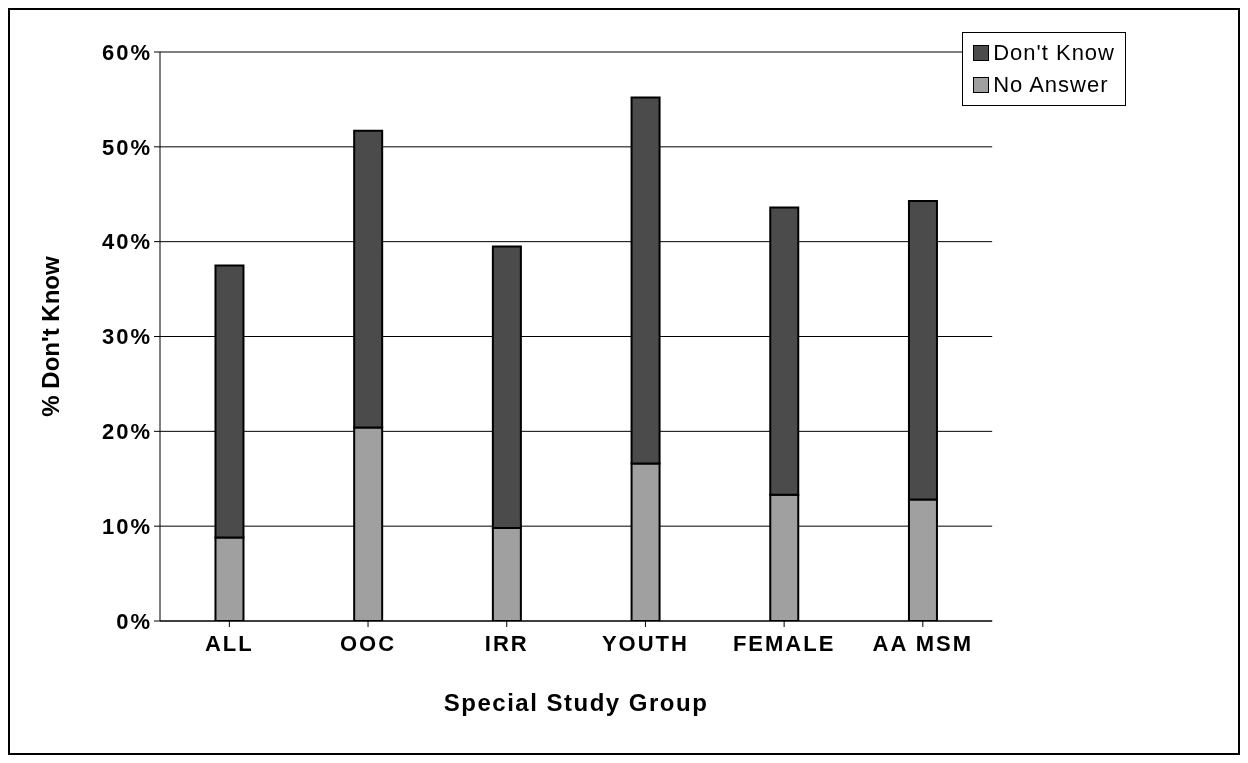  What do you see at coordinates (126, 432) in the screenshot?
I see `y-tick-label: 20%` at bounding box center [126, 432].